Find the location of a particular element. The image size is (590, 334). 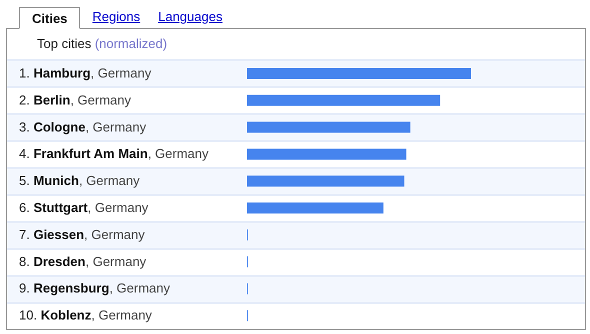

y-tick-label: 8. Dresden, Germany is located at coordinates (83, 261).